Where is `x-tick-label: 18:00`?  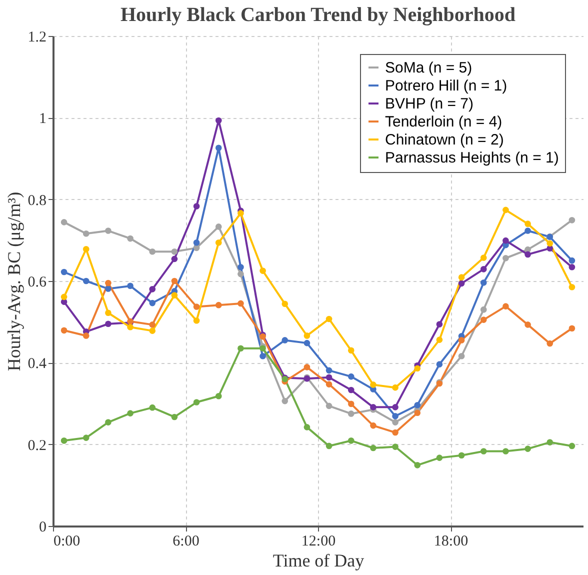 x-tick-label: 18:00 is located at coordinates (451, 542).